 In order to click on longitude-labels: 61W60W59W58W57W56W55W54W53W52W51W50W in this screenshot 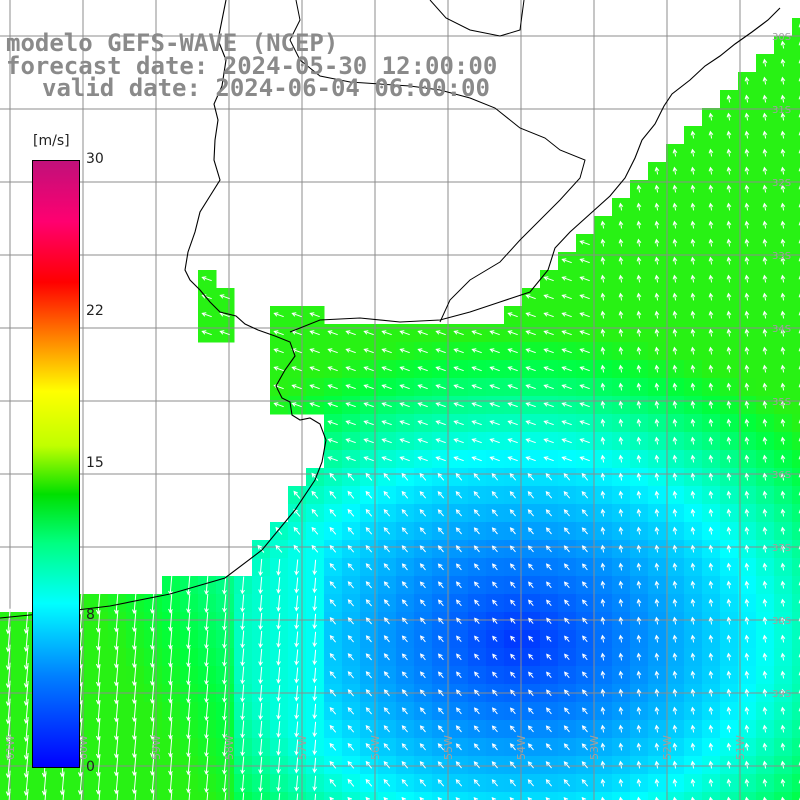, I will do `click(375, 747)`.